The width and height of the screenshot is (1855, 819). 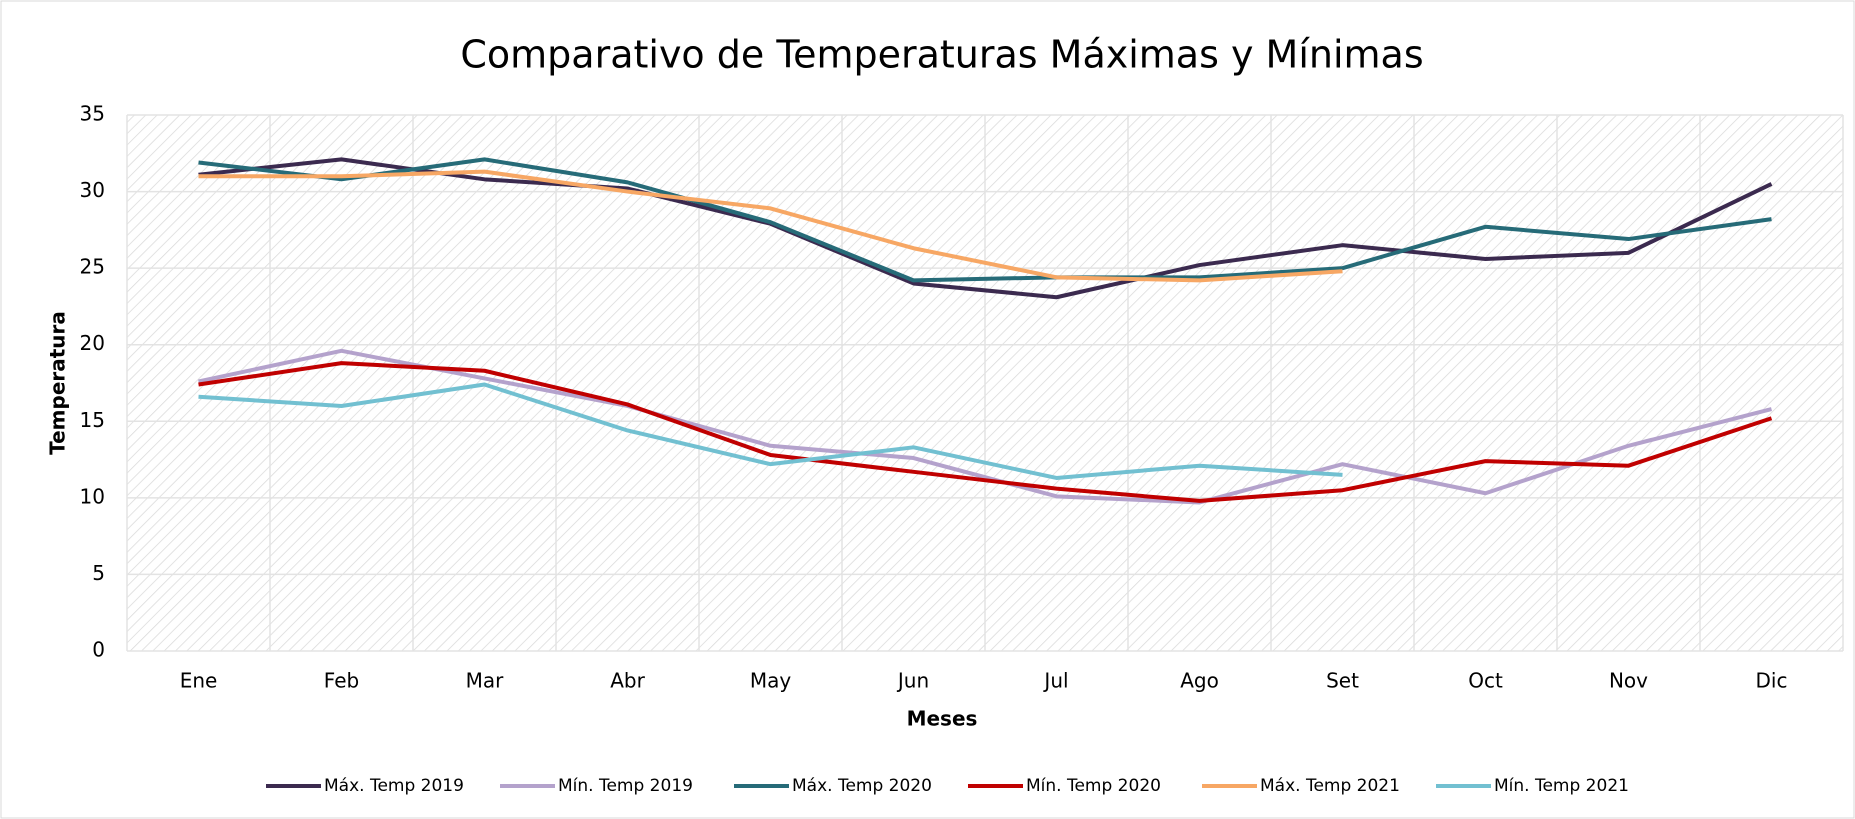 What do you see at coordinates (1772, 681) in the screenshot?
I see `x-tick-label: Dic` at bounding box center [1772, 681].